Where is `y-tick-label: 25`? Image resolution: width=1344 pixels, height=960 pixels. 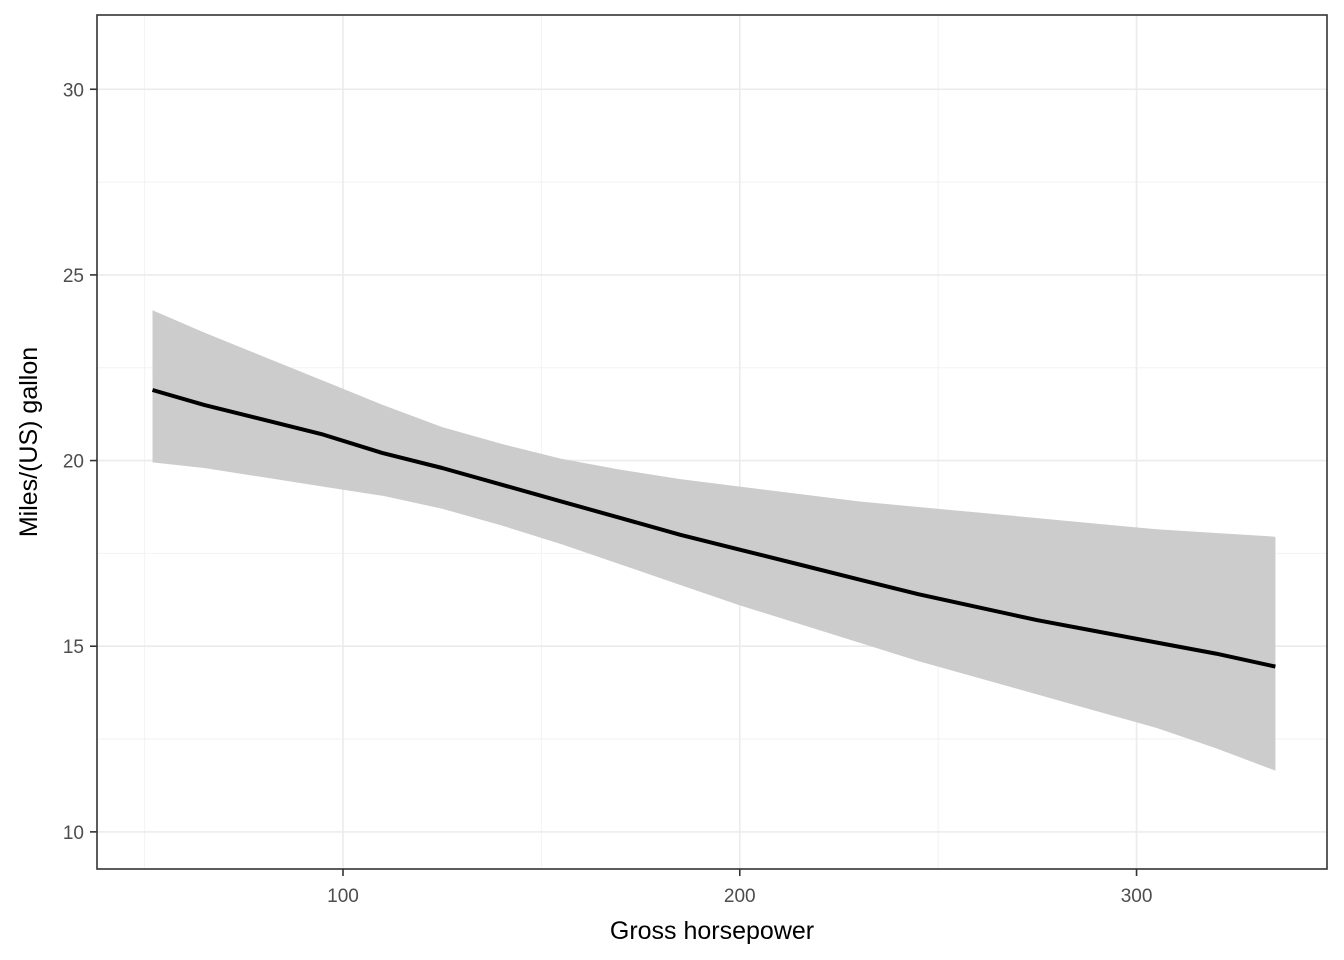 y-tick-label: 25 is located at coordinates (73, 276).